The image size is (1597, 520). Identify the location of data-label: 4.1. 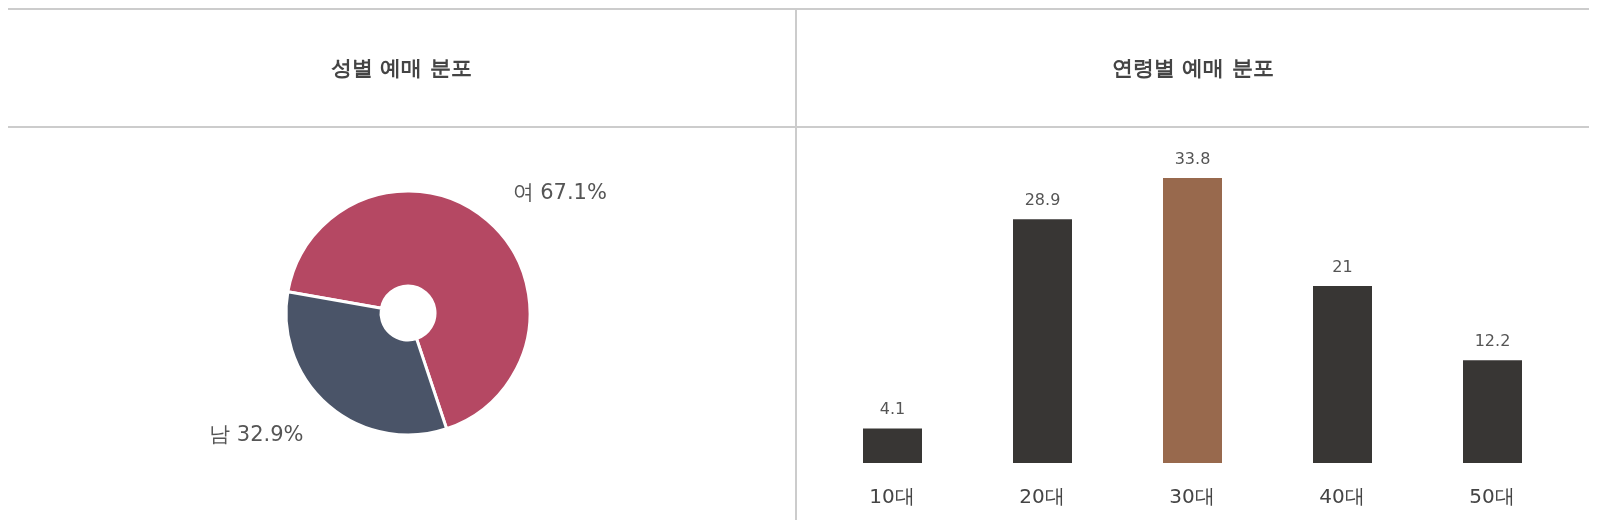
(892, 409).